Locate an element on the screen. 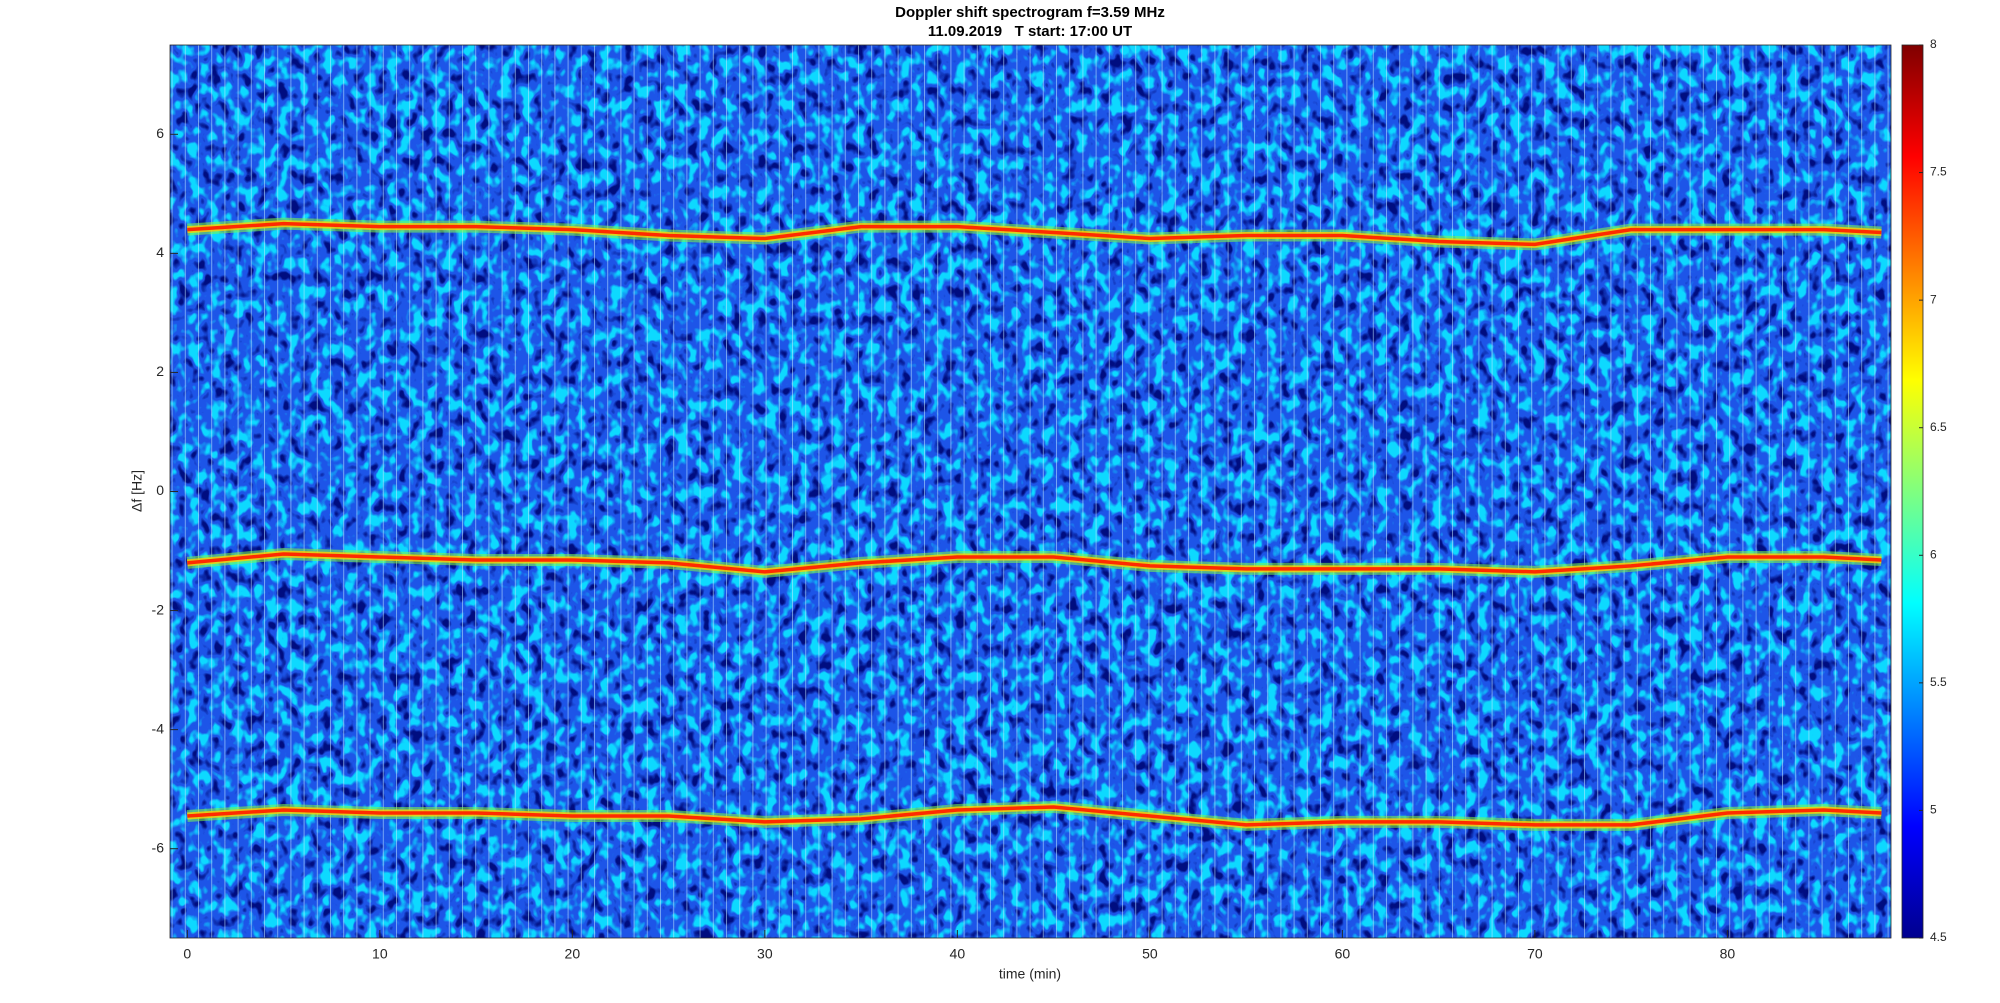  colorbar-tick-label: 7.5 is located at coordinates (1938, 172).